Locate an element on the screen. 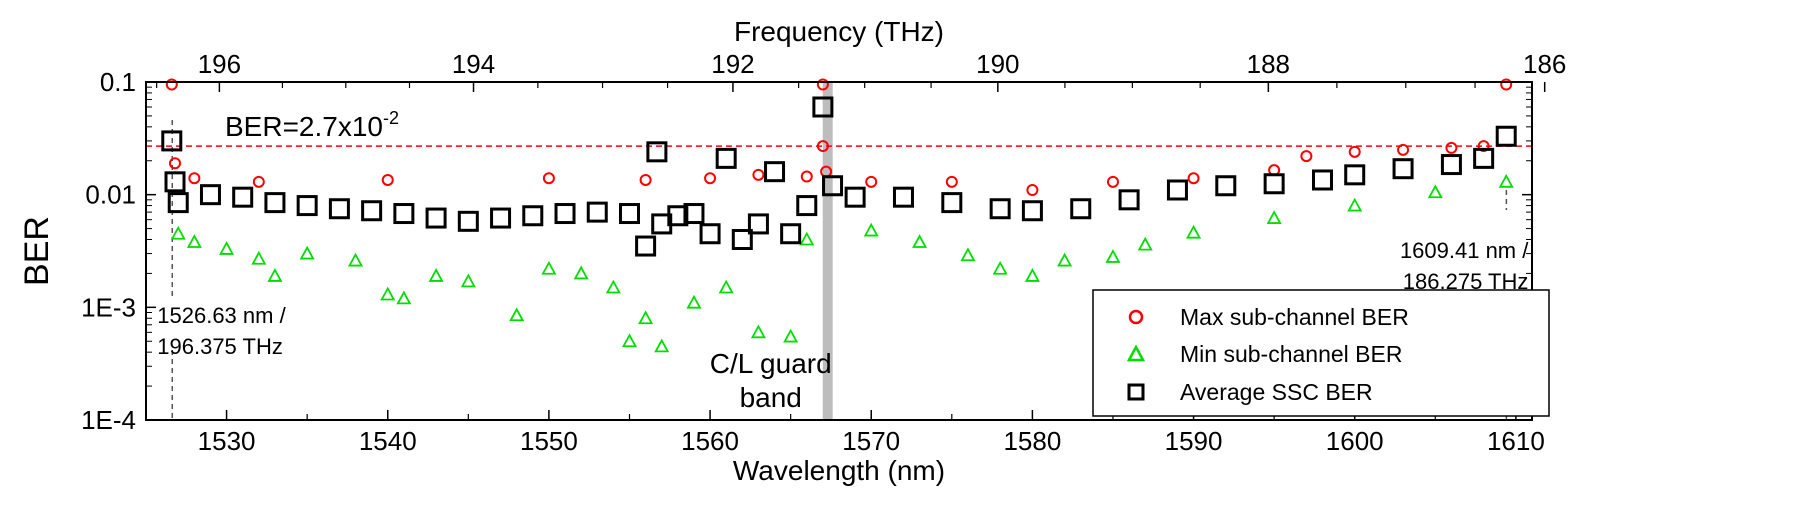 This screenshot has height=518, width=1800. x-tick-label: 1570 is located at coordinates (871, 441).